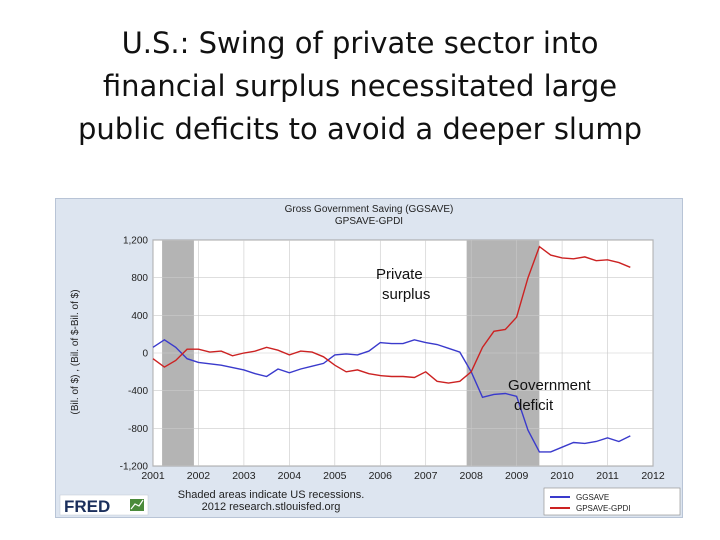  I want to click on x-tick-label: 2011, so click(607, 476).